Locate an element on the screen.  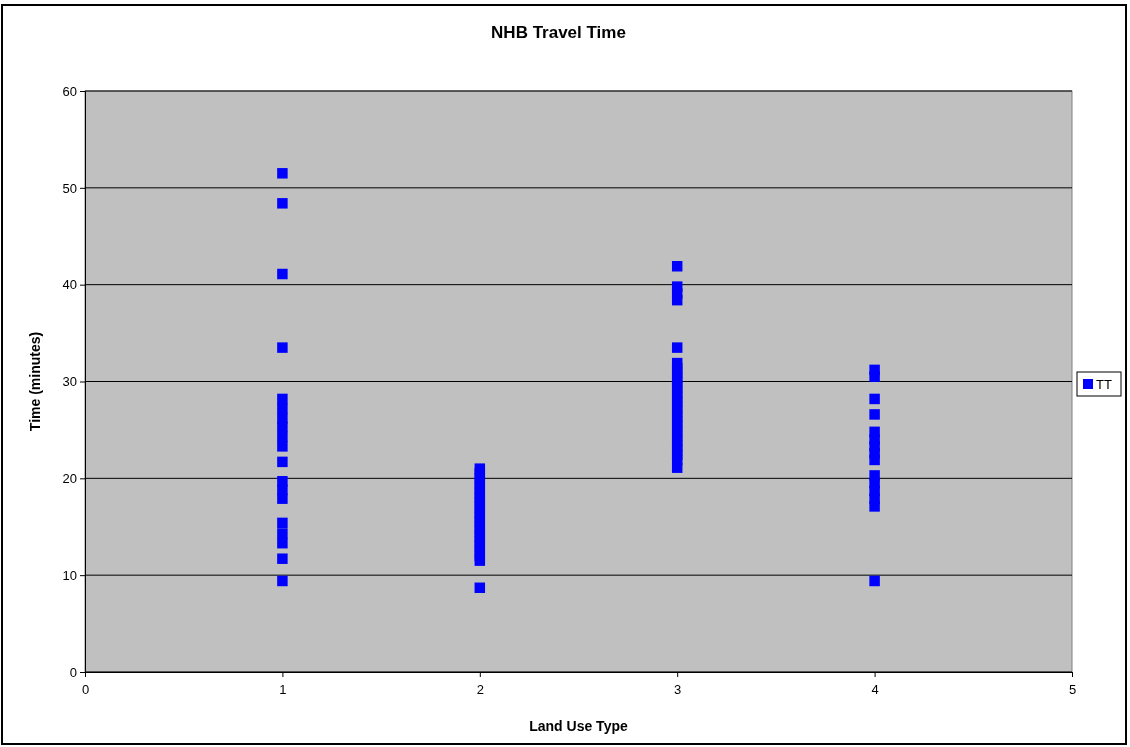
y-tick-label: 50 is located at coordinates (69, 188).